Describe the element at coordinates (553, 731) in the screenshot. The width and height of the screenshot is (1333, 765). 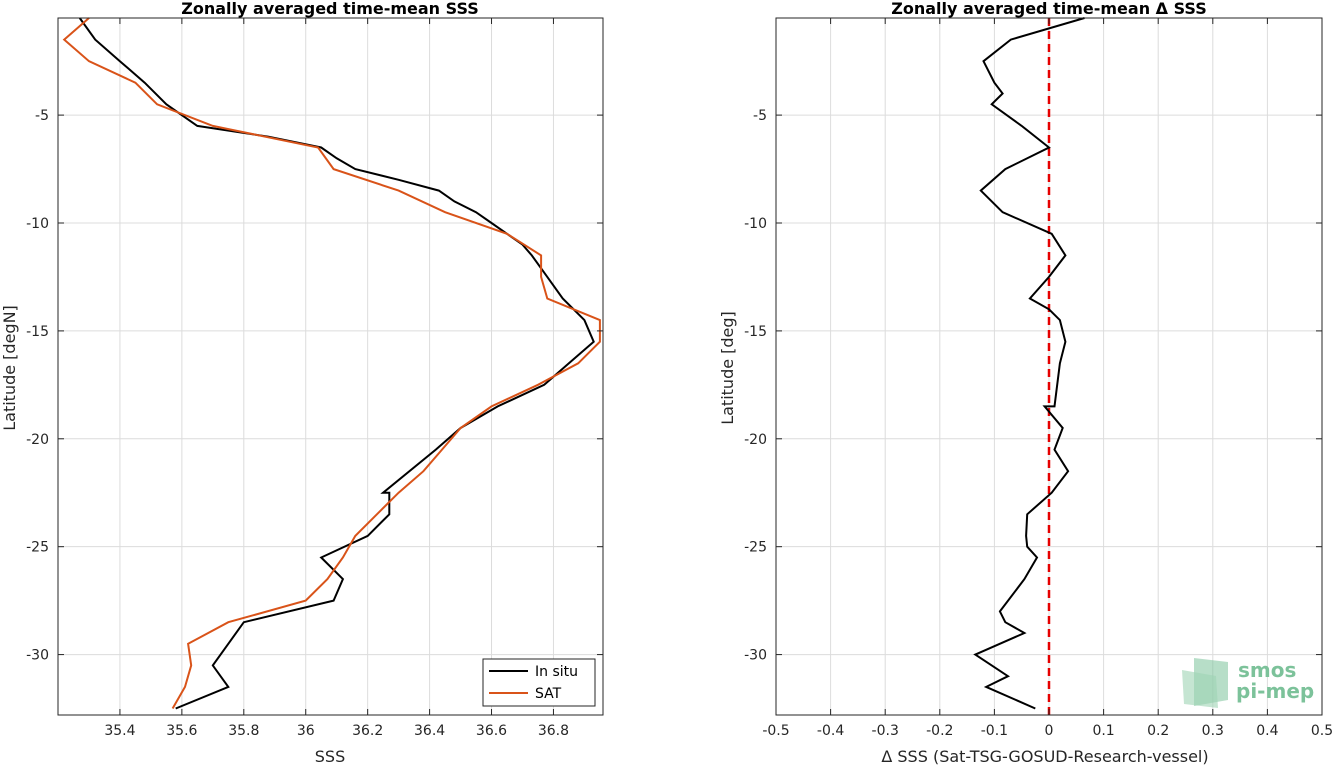
I see `x-tick-label: 36.8` at that location.